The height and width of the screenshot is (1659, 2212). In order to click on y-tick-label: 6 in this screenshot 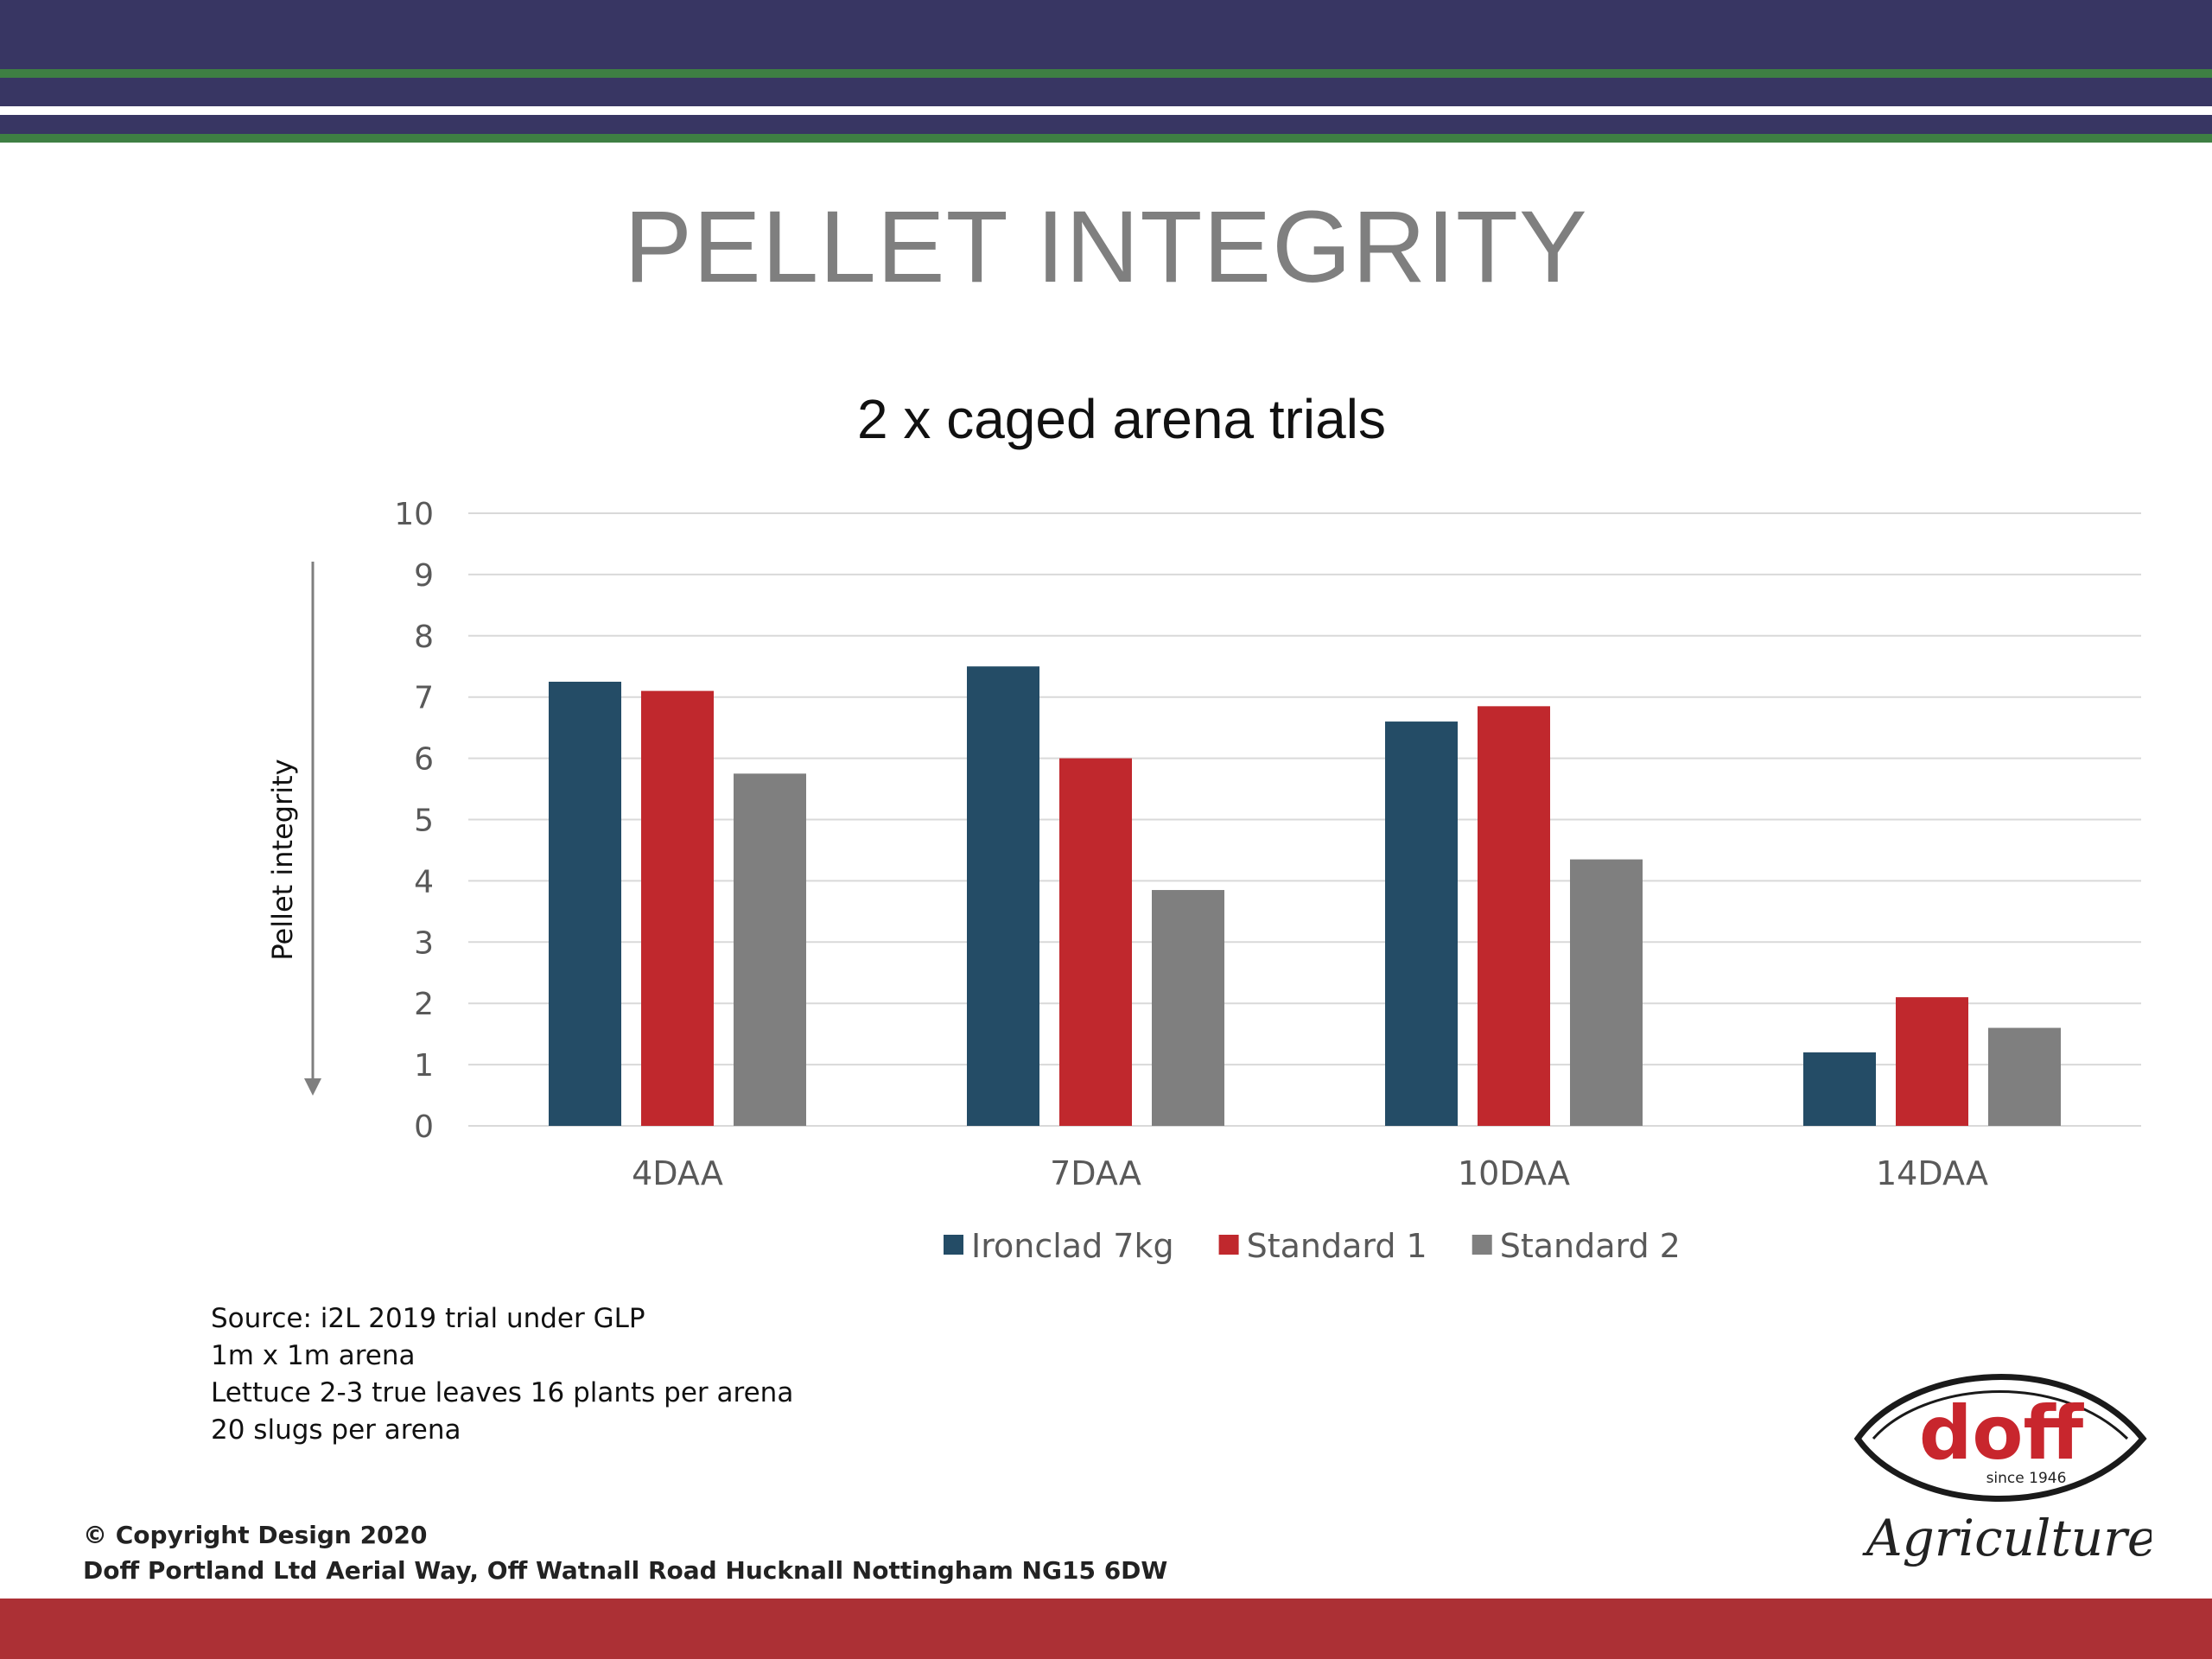, I will do `click(424, 760)`.